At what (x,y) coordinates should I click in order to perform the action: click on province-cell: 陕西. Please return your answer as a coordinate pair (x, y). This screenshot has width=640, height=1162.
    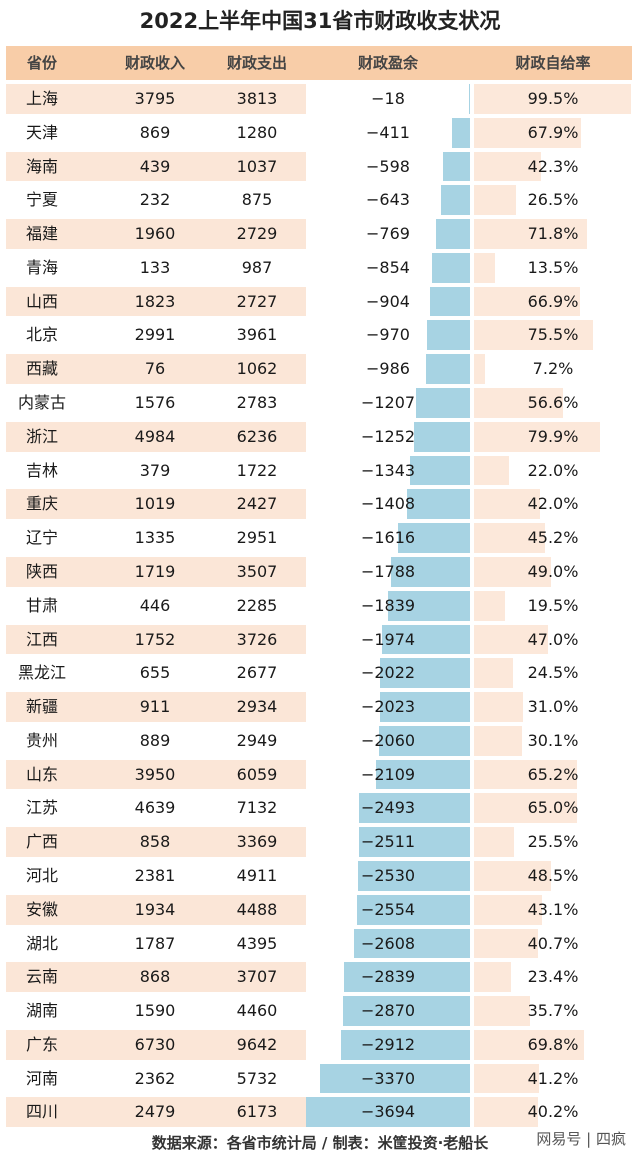
    Looking at the image, I should click on (41, 571).